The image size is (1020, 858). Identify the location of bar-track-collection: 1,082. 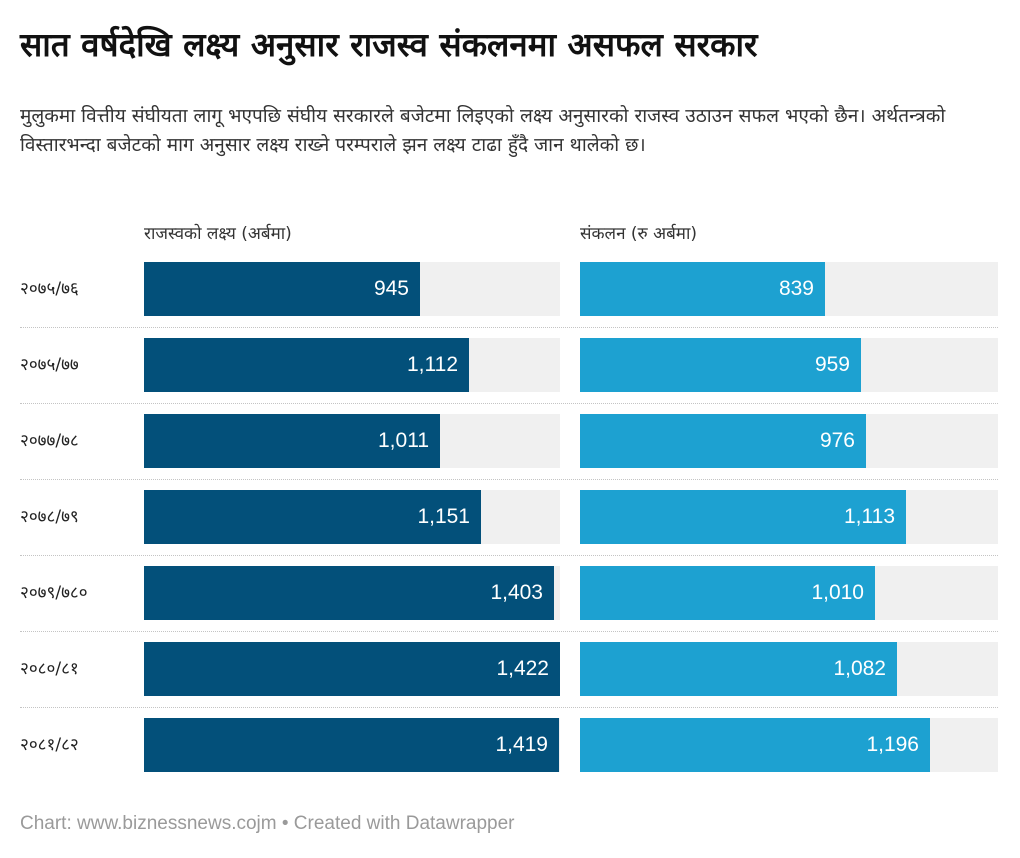
(789, 669).